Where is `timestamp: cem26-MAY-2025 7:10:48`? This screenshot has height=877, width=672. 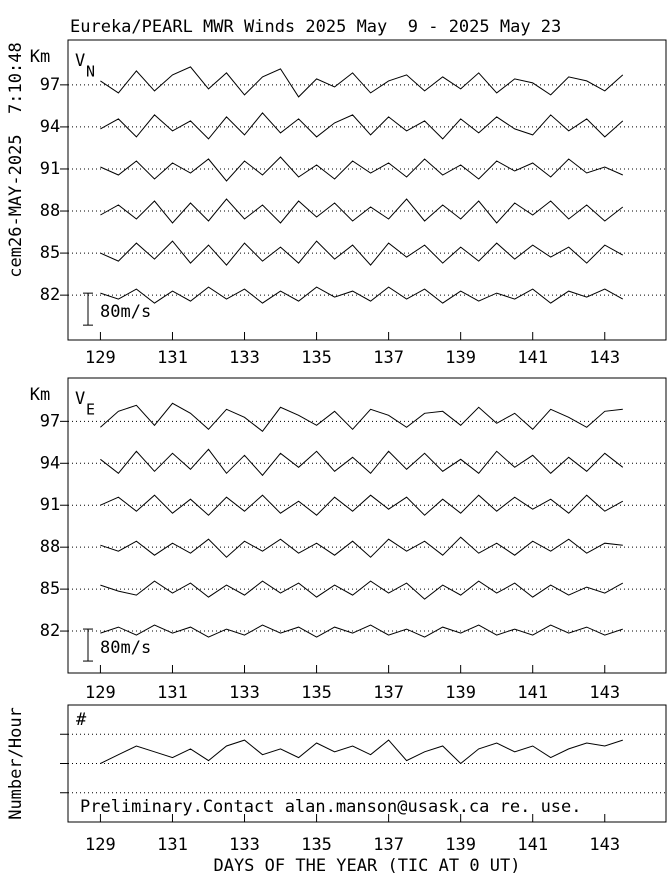
timestamp: cem26-MAY-2025 7:10:48 is located at coordinates (16, 159).